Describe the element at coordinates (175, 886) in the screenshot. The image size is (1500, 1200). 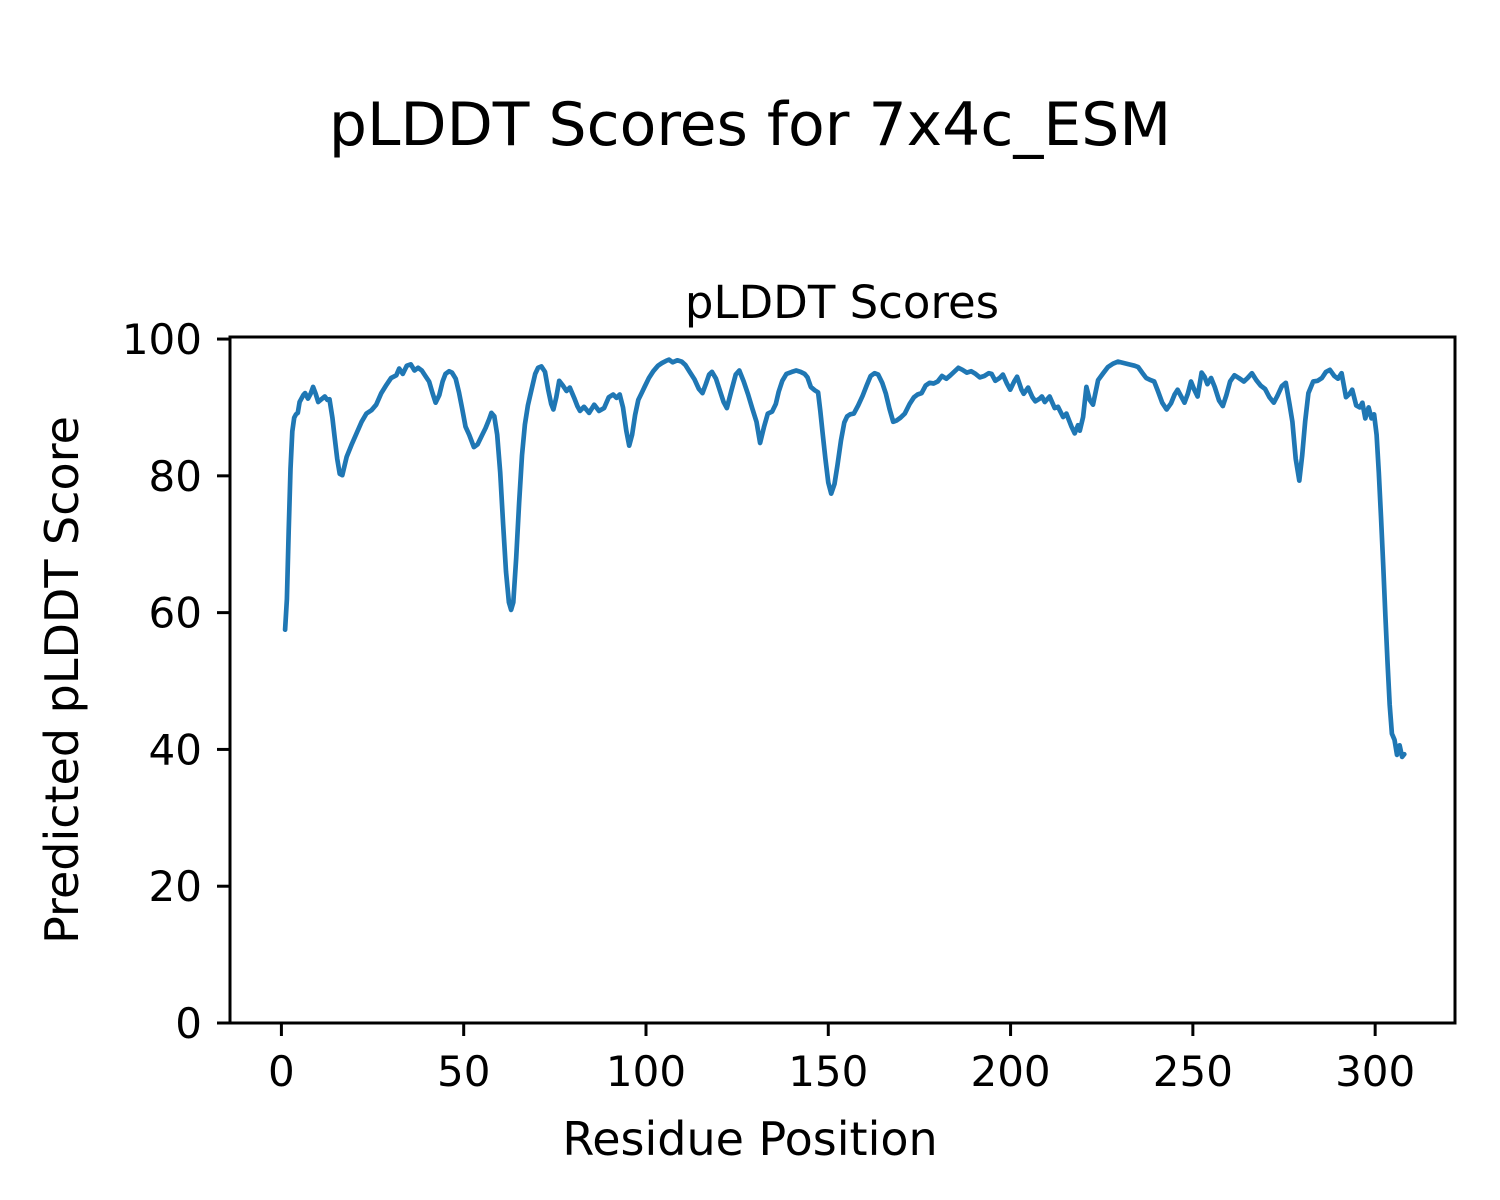
I see `y-tick-label: 20` at that location.